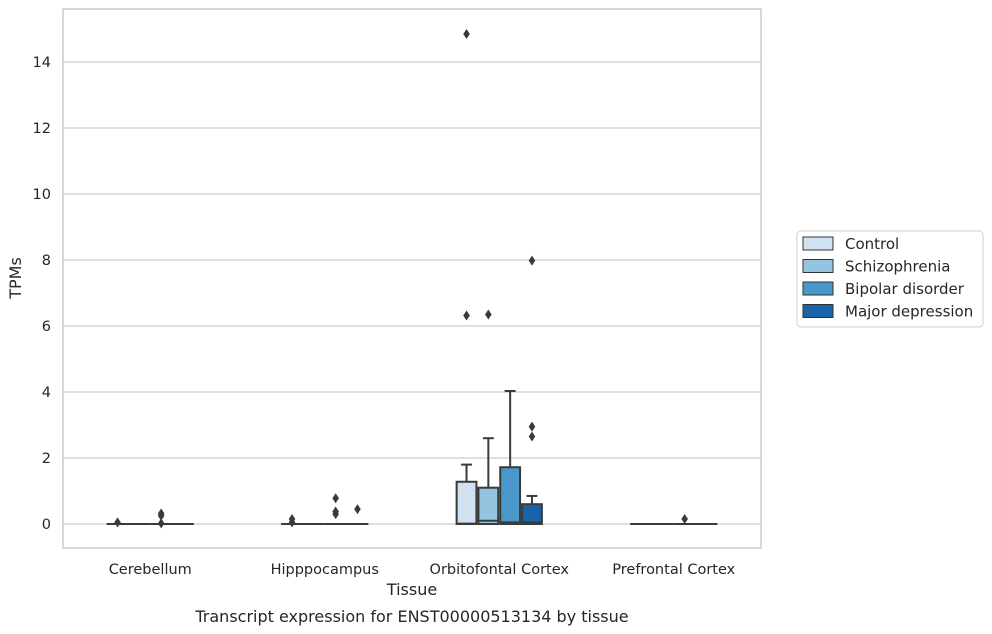  Describe the element at coordinates (42, 294) in the screenshot. I see `y-axis-ticks: 0 2 4 6 8 10 12 14` at that location.